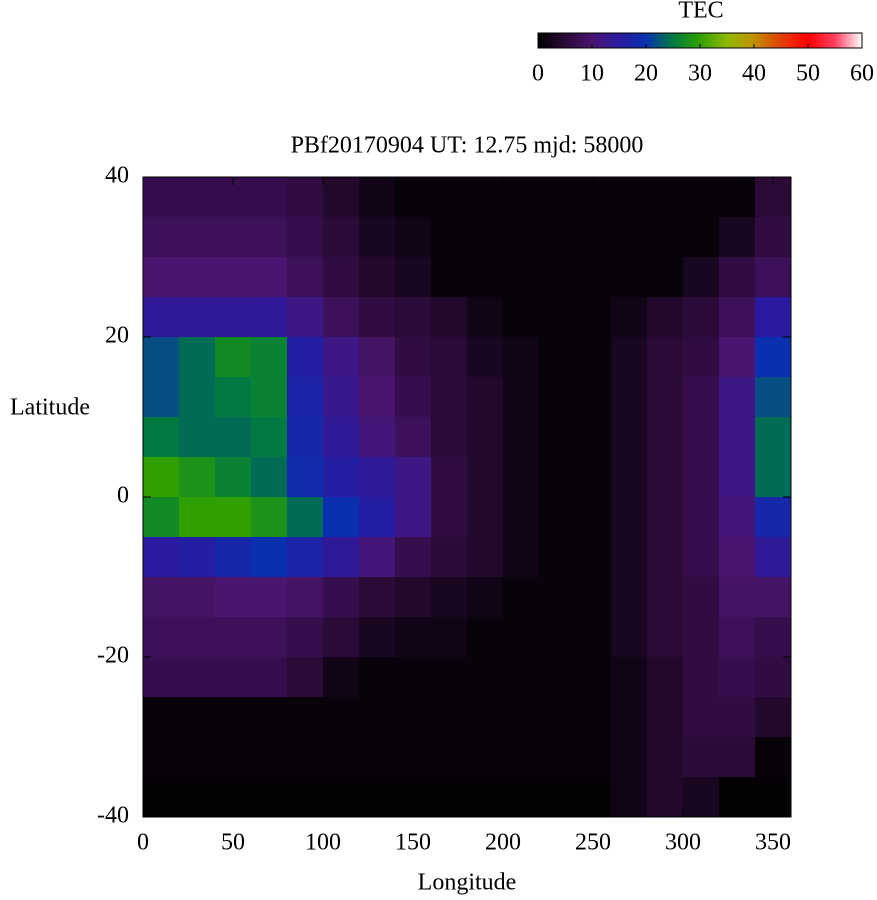  What do you see at coordinates (113, 656) in the screenshot?
I see `y-tick-label: -20` at bounding box center [113, 656].